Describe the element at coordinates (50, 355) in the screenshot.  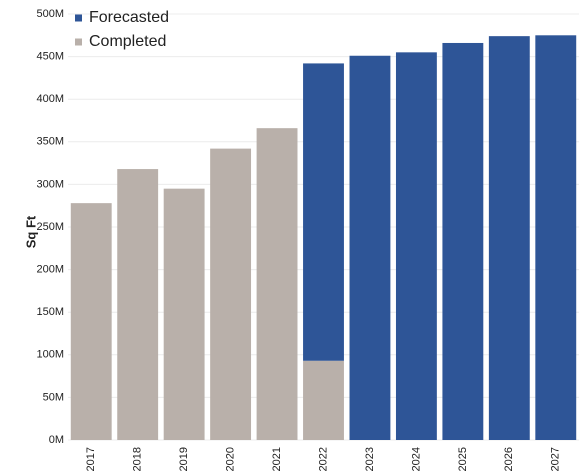
I see `y-tick-label: 100M` at that location.